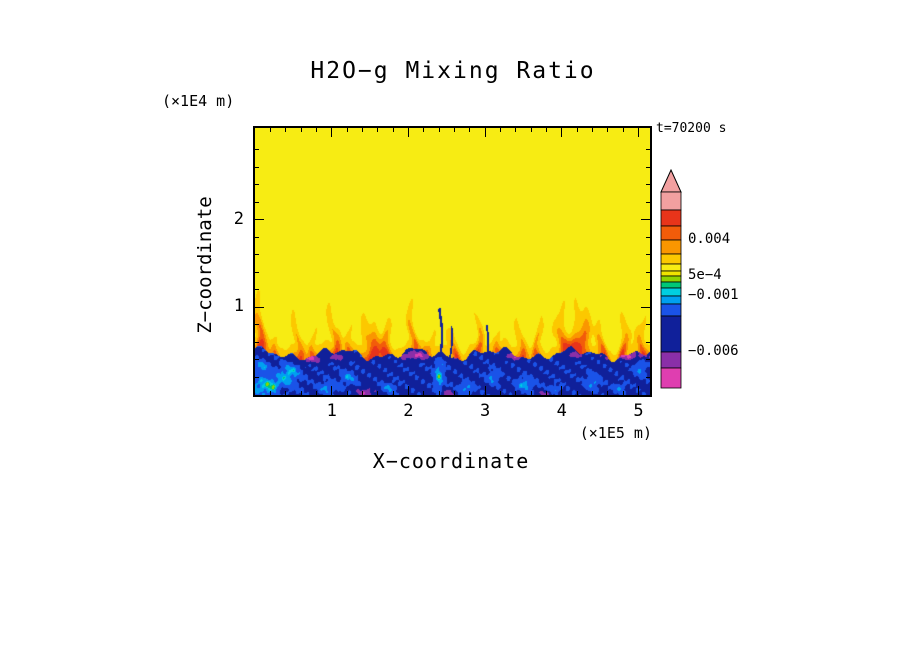 The image size is (904, 654). I want to click on time-annotation: t=70200 s, so click(691, 128).